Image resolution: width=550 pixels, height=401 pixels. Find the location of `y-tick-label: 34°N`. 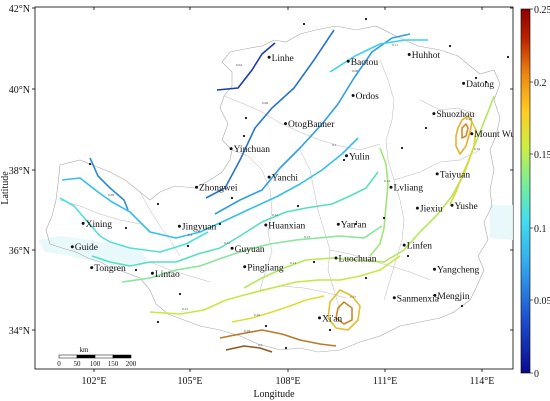

y-tick-label: 34°N is located at coordinates (19, 331).